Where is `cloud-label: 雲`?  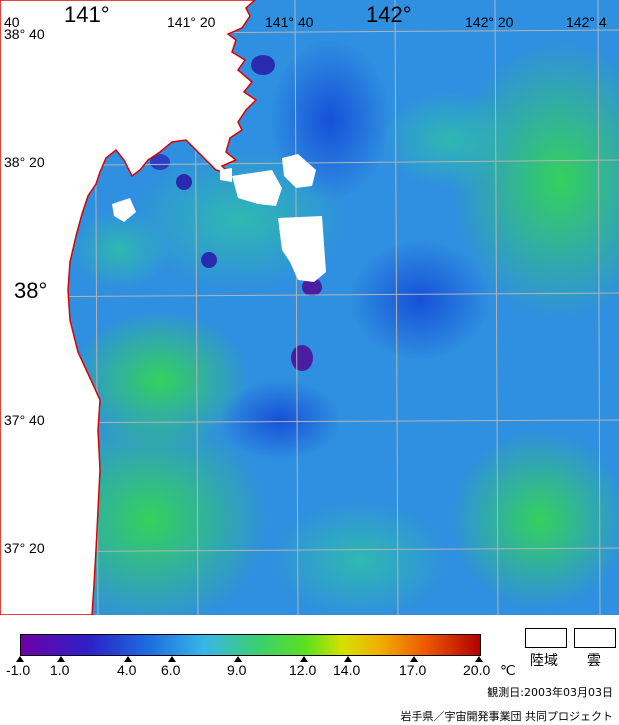 cloud-label: 雲 is located at coordinates (594, 660).